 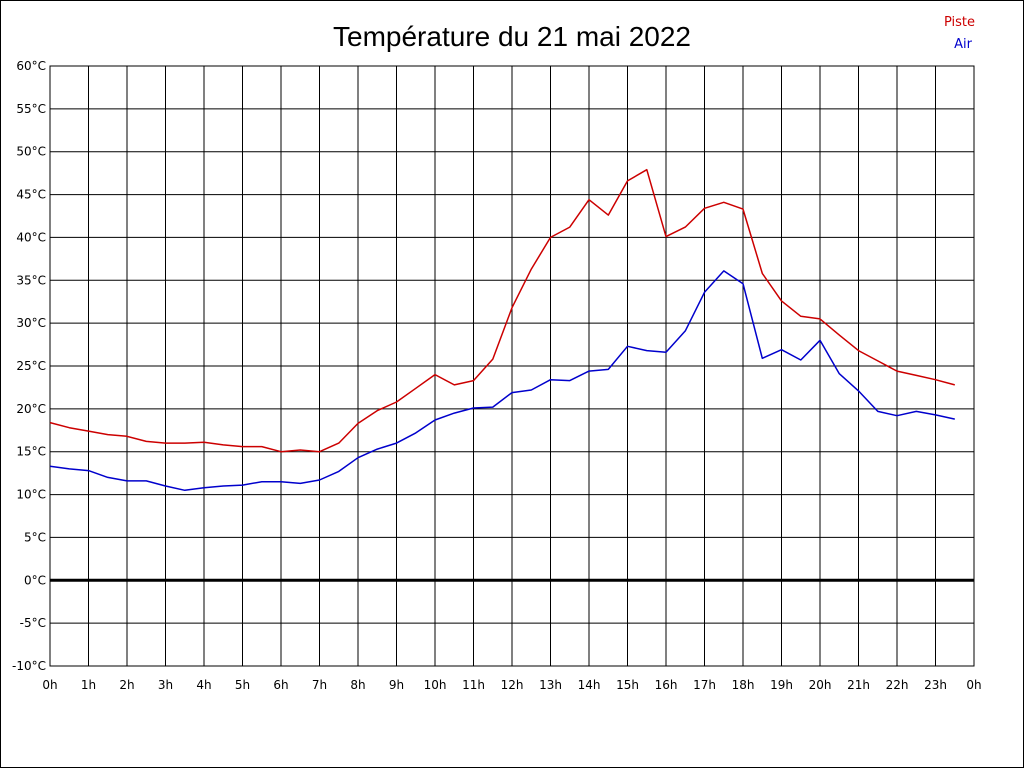 I want to click on y-tick-label: 30°C, so click(x=31, y=323).